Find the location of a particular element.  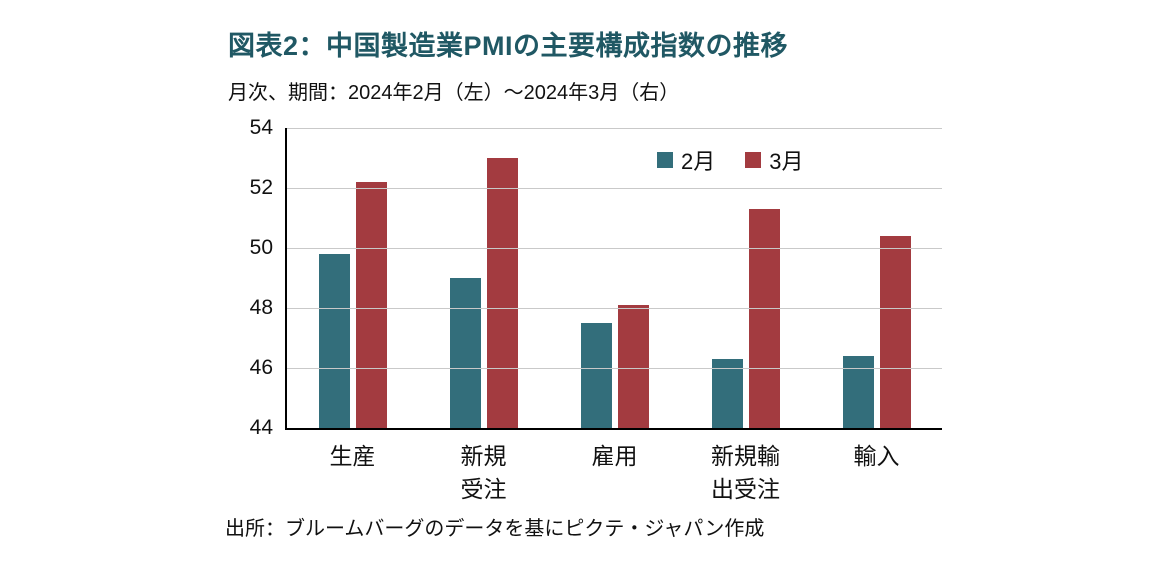

bar-2月-輸入 is located at coordinates (858, 392).